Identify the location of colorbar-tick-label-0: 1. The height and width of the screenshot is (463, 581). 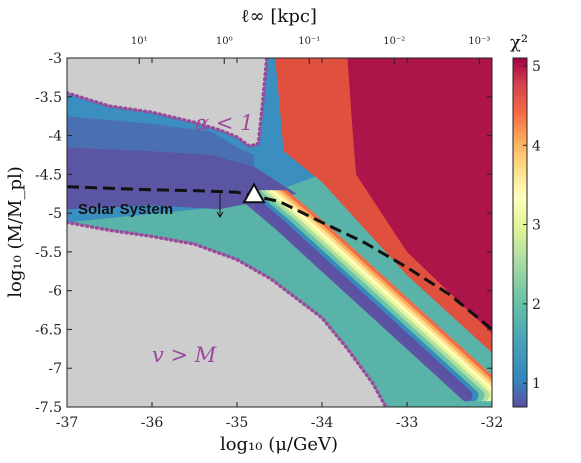
(536, 384).